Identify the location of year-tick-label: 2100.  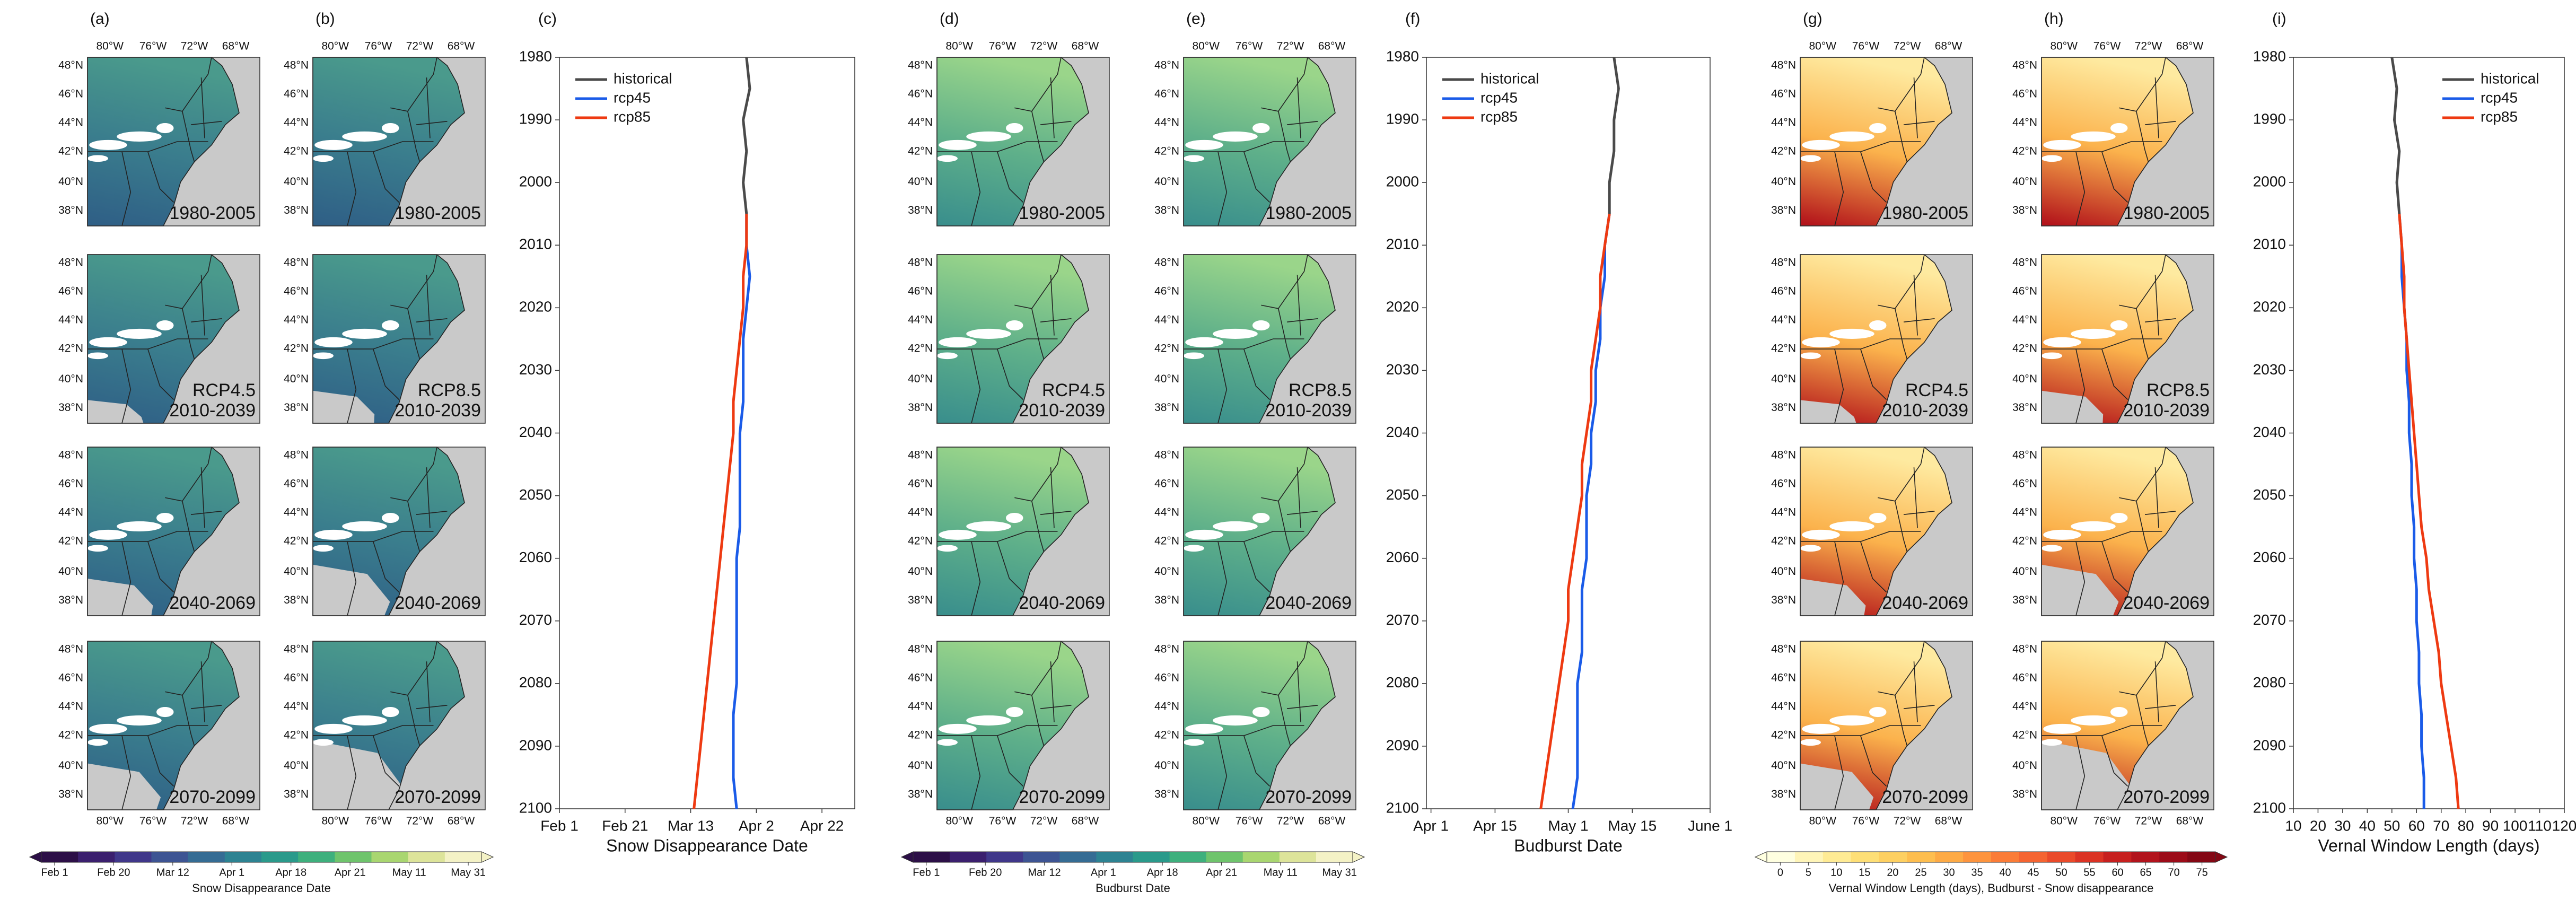
(2269, 807).